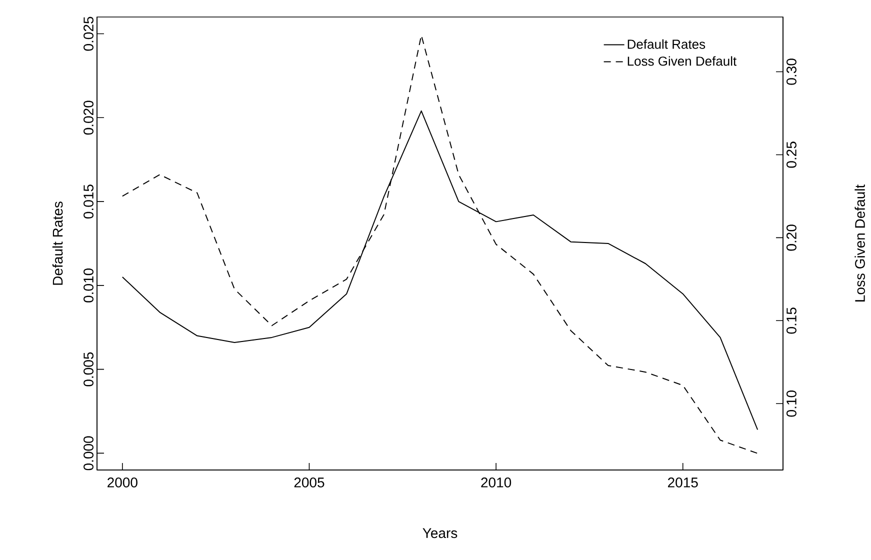 This screenshot has height=560, width=871. Describe the element at coordinates (89, 453) in the screenshot. I see `y-tick-label: 0.000` at that location.